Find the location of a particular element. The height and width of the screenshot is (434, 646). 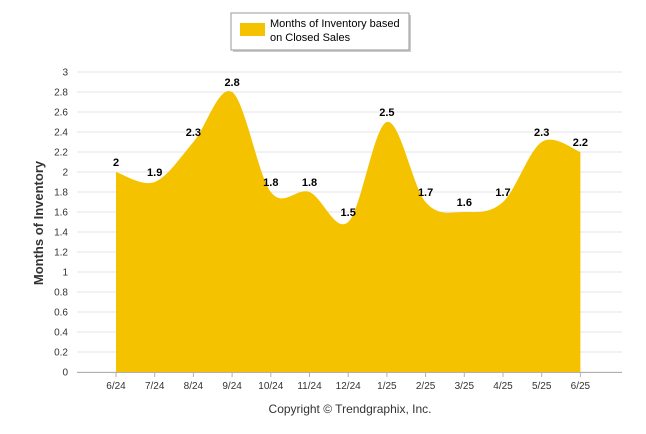

y-tick-label: 1.4 is located at coordinates (61, 233).